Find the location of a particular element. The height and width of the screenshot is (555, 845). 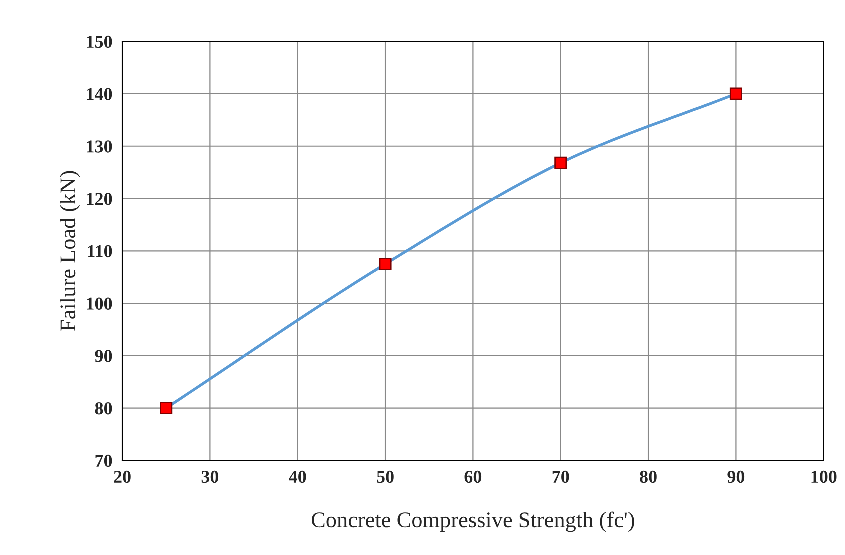

y-tick-label: 100 is located at coordinates (99, 304).